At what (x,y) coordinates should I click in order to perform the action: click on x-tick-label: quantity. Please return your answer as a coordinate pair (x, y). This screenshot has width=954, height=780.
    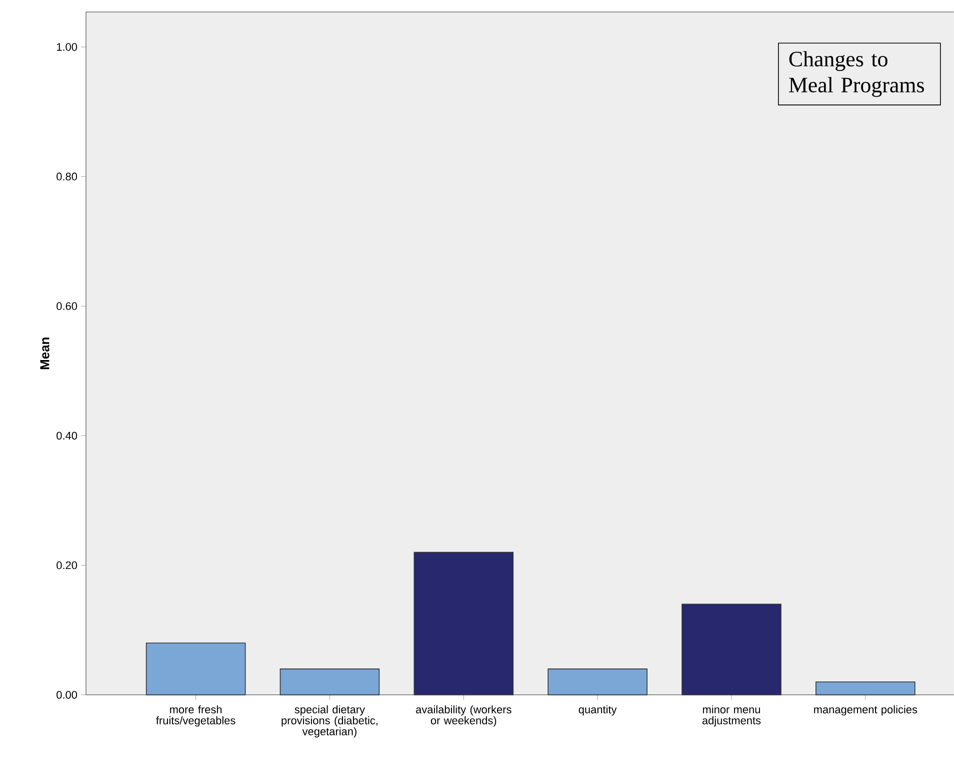
    Looking at the image, I should click on (597, 710).